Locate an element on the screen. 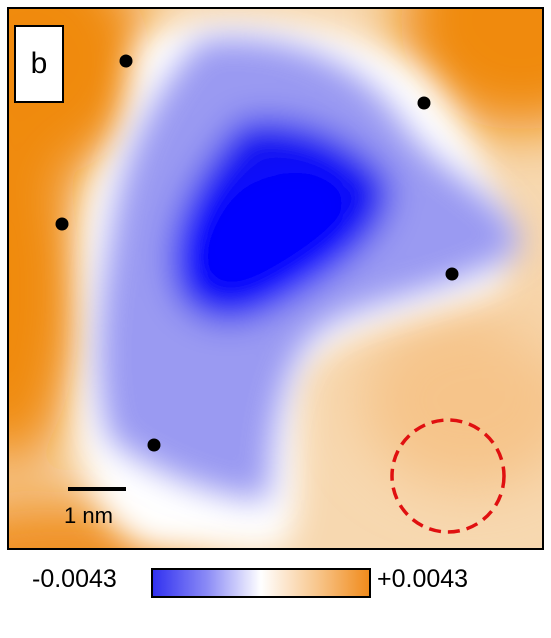 The image size is (551, 638). colorbar-frame is located at coordinates (261, 583).